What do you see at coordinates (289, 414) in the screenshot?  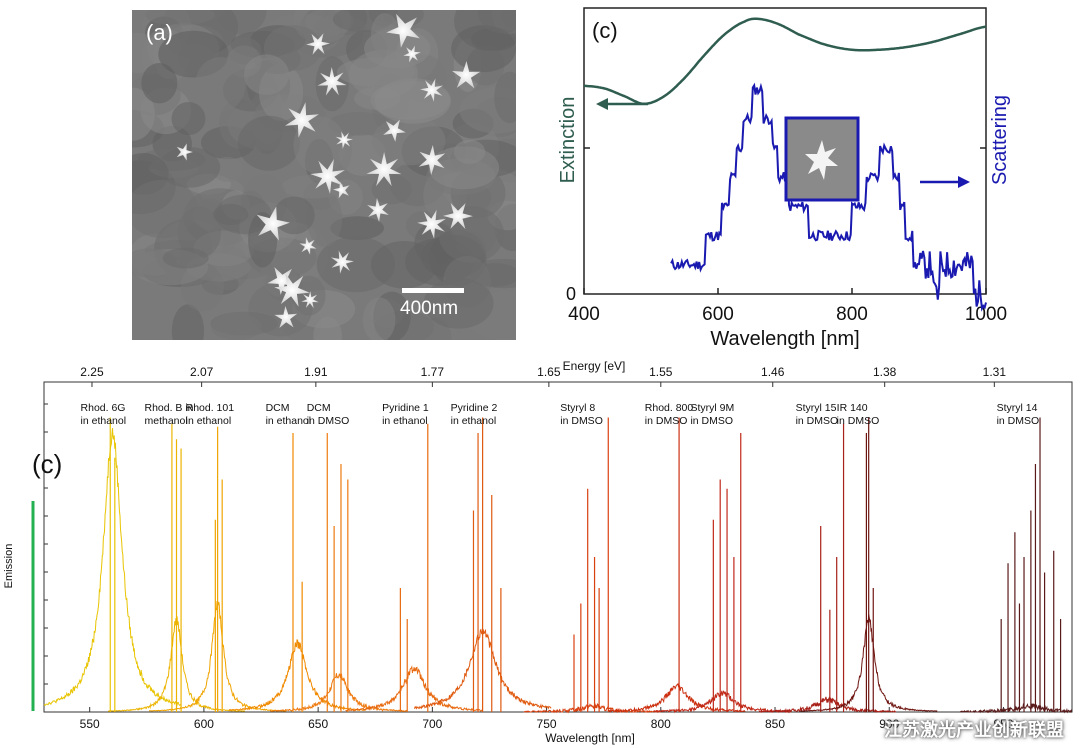 I see `dye-label: DCM in ethanol` at bounding box center [289, 414].